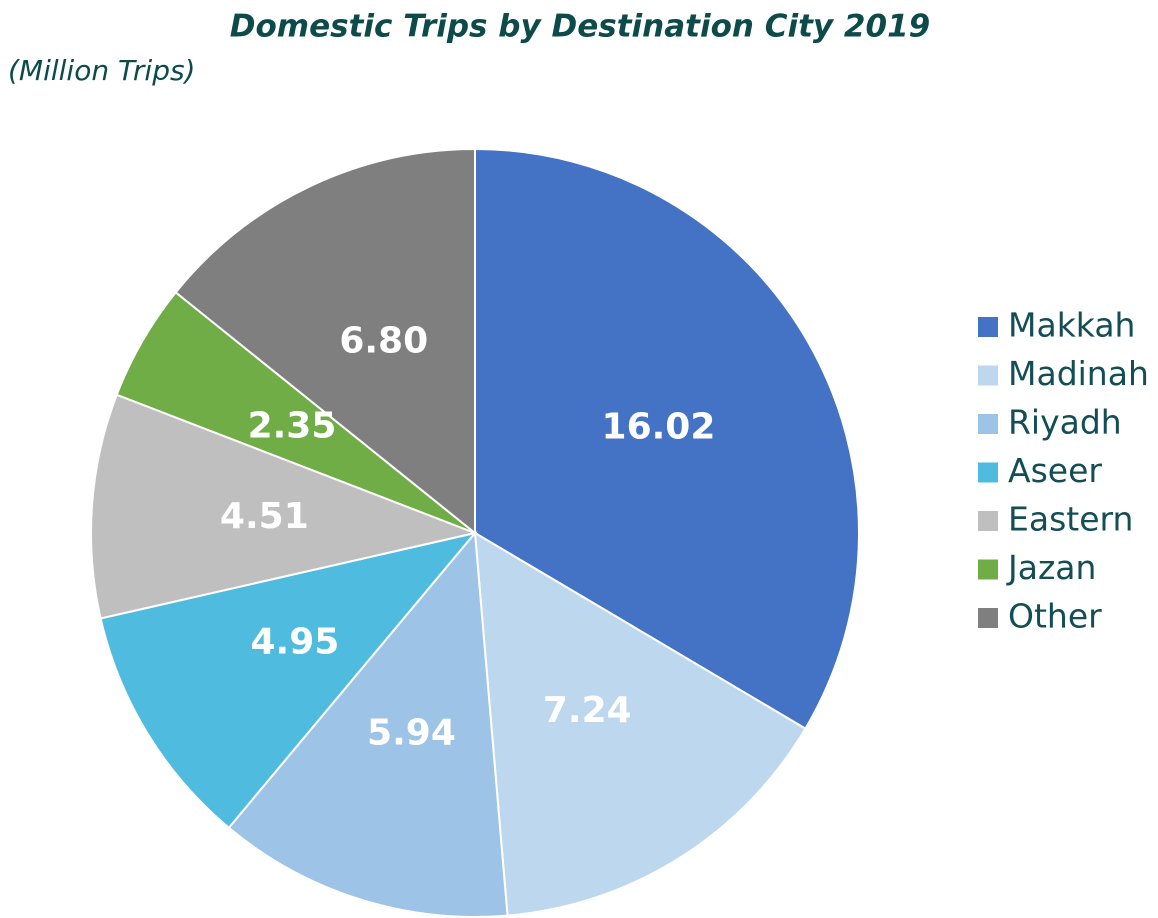 The image size is (1158, 918). What do you see at coordinates (101, 70) in the screenshot?
I see `chart-subtitle: (Million Trips)` at bounding box center [101, 70].